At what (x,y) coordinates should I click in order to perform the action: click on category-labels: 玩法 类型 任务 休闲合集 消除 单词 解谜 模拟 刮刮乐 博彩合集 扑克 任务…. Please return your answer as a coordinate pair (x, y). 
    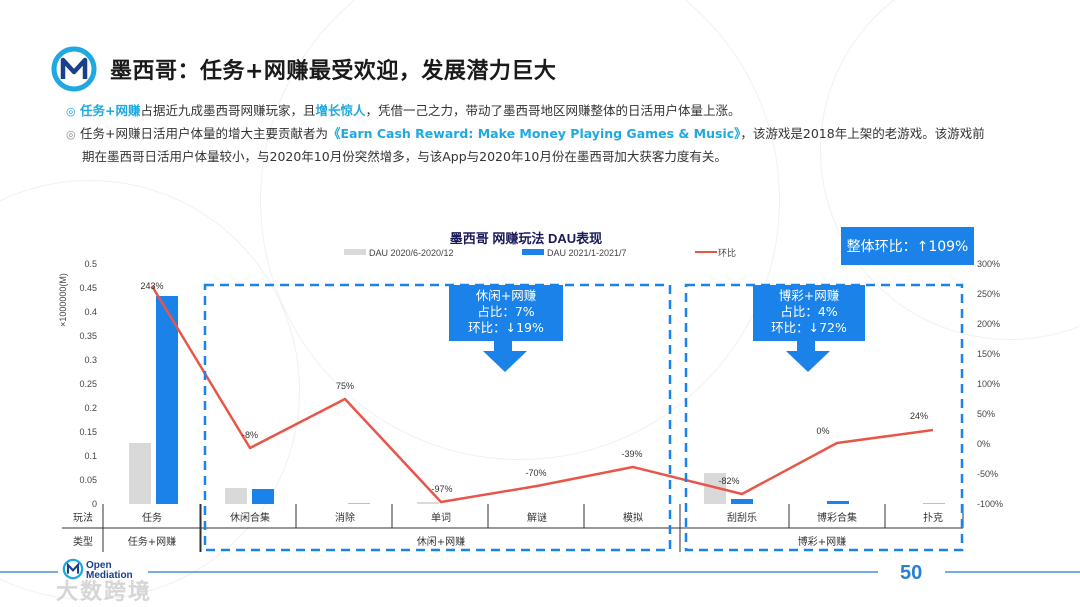
    Looking at the image, I should click on (508, 529).